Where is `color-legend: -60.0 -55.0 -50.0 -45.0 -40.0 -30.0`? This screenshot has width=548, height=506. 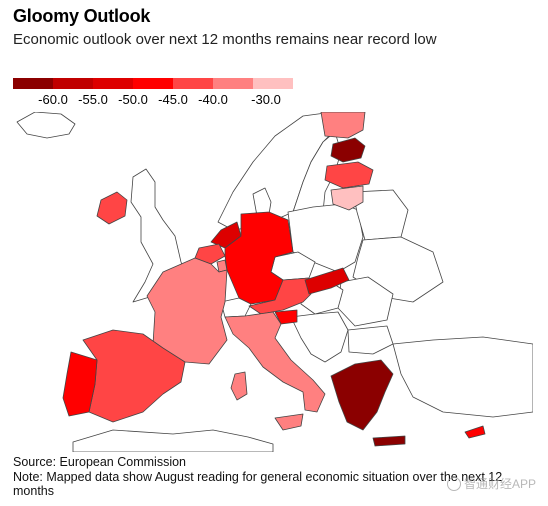
color-legend: -60.0 -55.0 -50.0 -45.0 -40.0 -30.0 is located at coordinates (154, 94).